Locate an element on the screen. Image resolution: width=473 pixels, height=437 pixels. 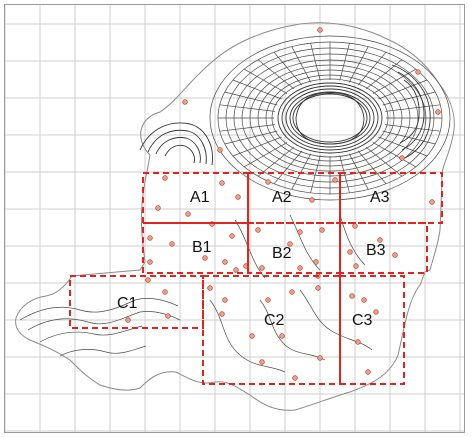
west-ridge-contours is located at coordinates (176, 144).